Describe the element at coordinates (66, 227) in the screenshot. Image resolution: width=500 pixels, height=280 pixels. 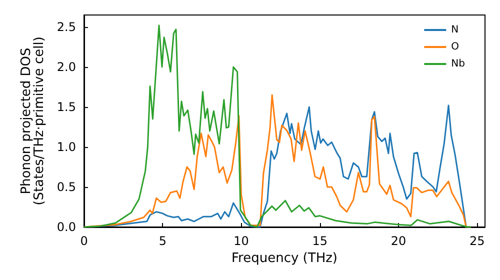
I see `y-tick-label: 0.0` at that location.